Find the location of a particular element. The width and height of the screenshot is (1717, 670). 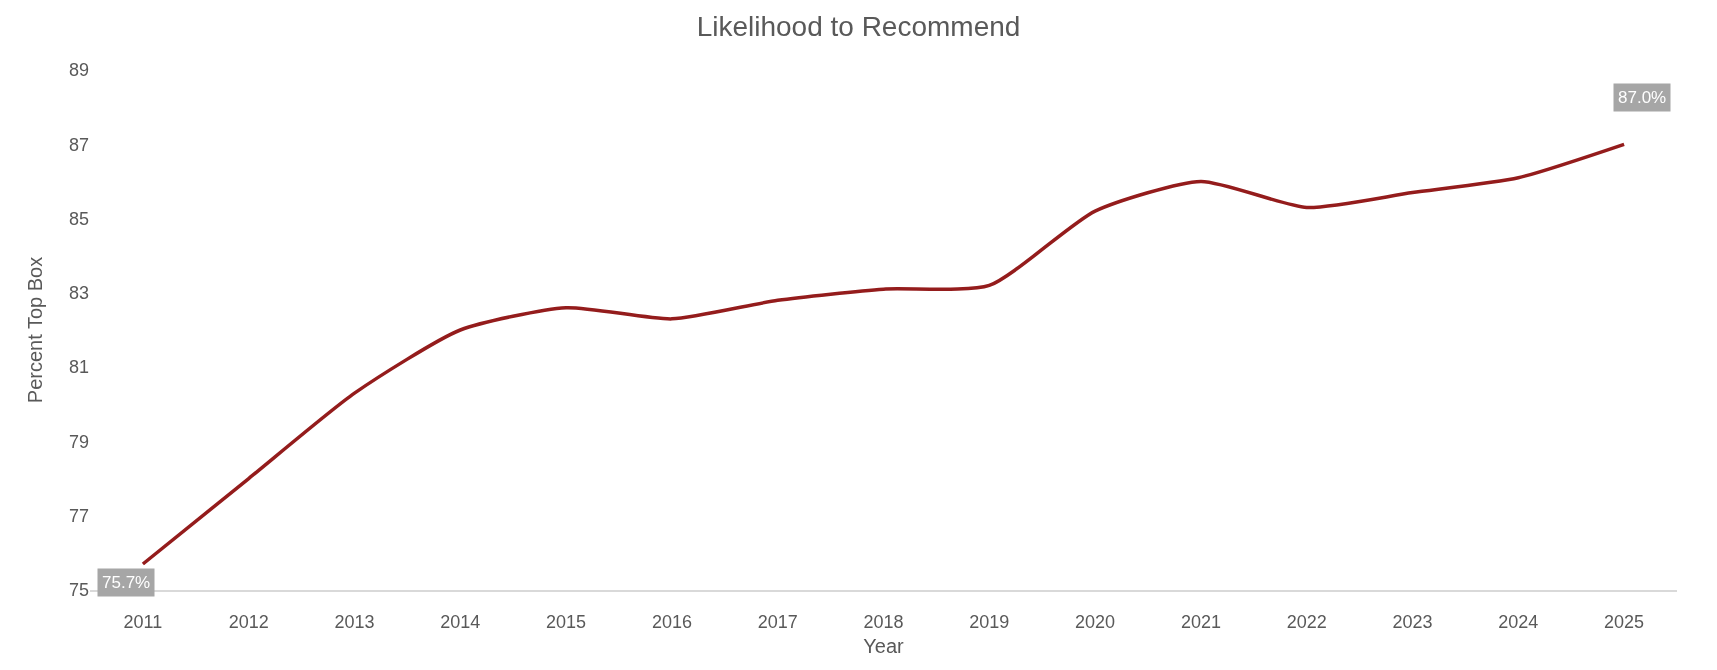

x-tick-label: 2020 is located at coordinates (1095, 621).